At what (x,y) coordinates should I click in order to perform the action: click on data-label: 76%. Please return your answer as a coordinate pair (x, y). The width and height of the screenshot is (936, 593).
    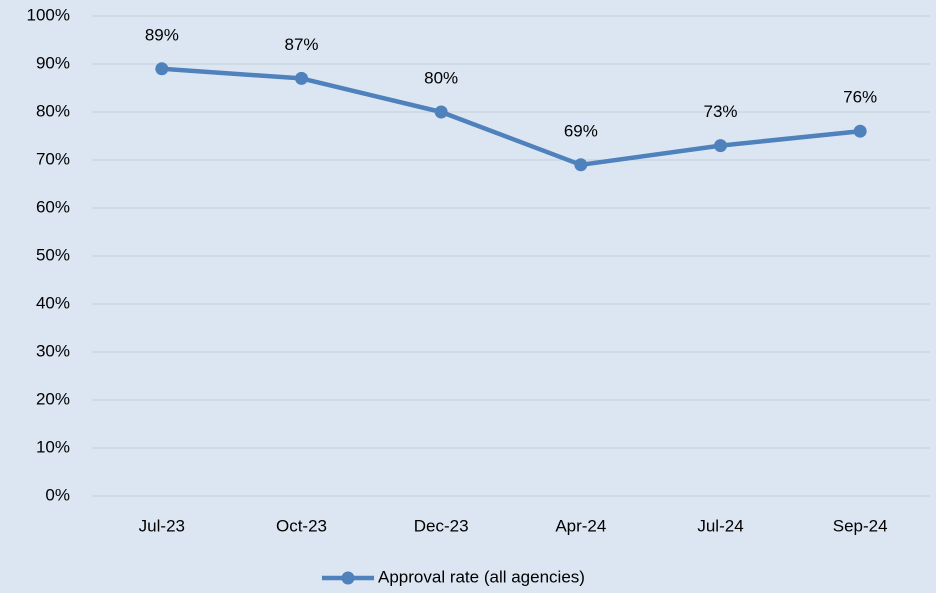
    Looking at the image, I should click on (860, 97).